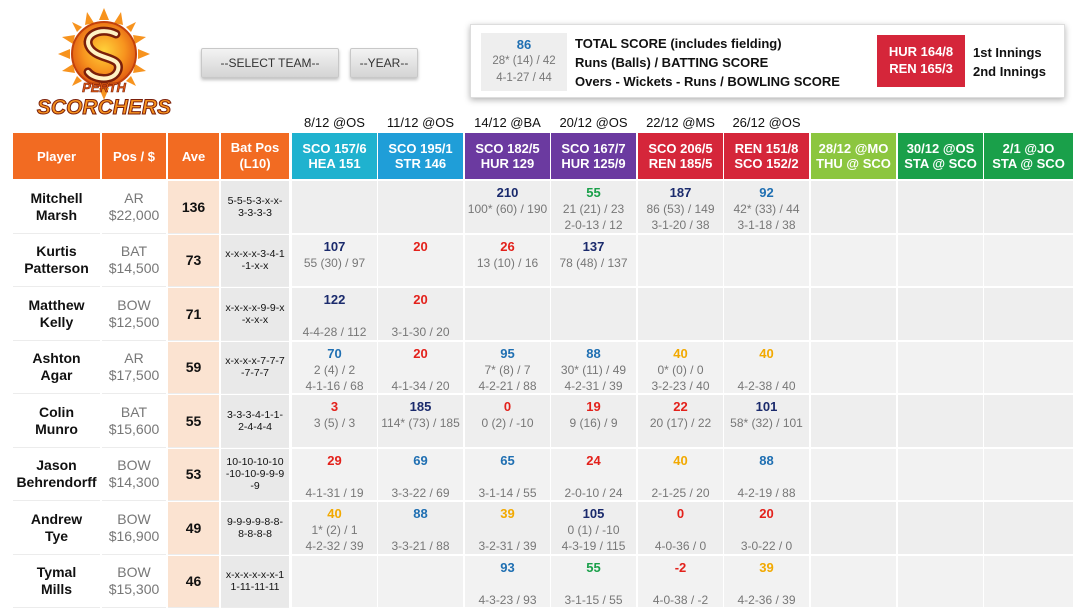 The image size is (1073, 613). Describe the element at coordinates (680, 406) in the screenshot. I see `total-score: 22` at that location.